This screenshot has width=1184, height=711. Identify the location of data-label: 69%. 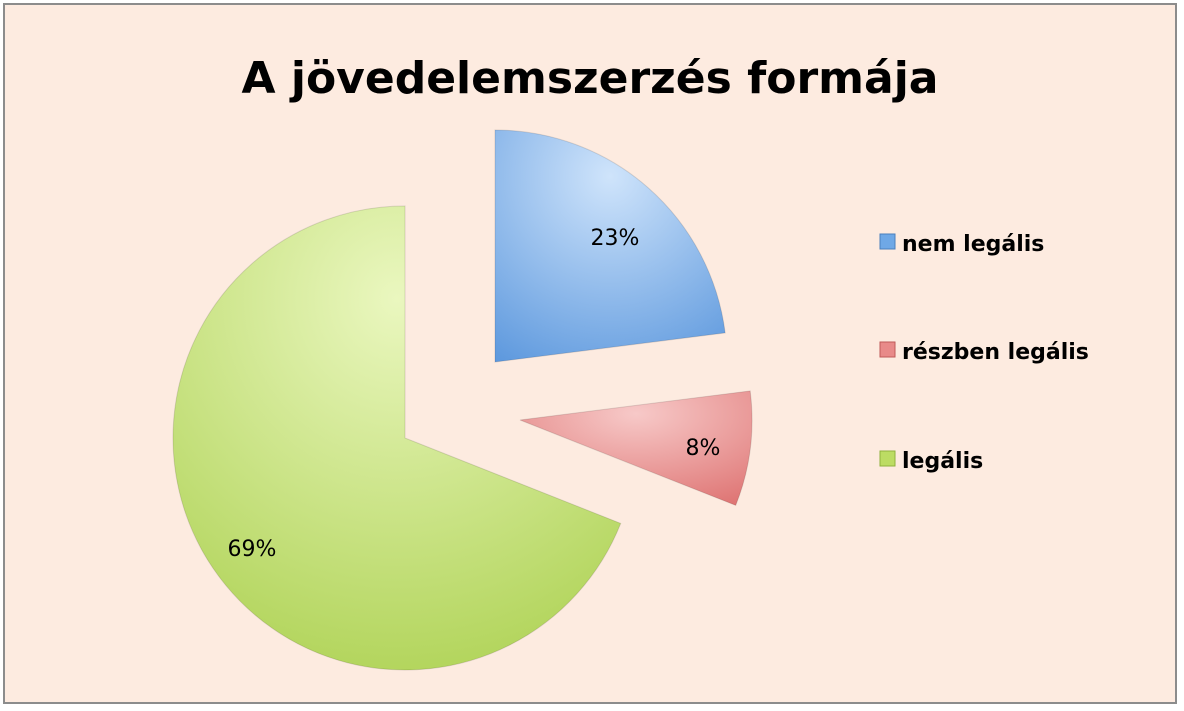
(252, 549).